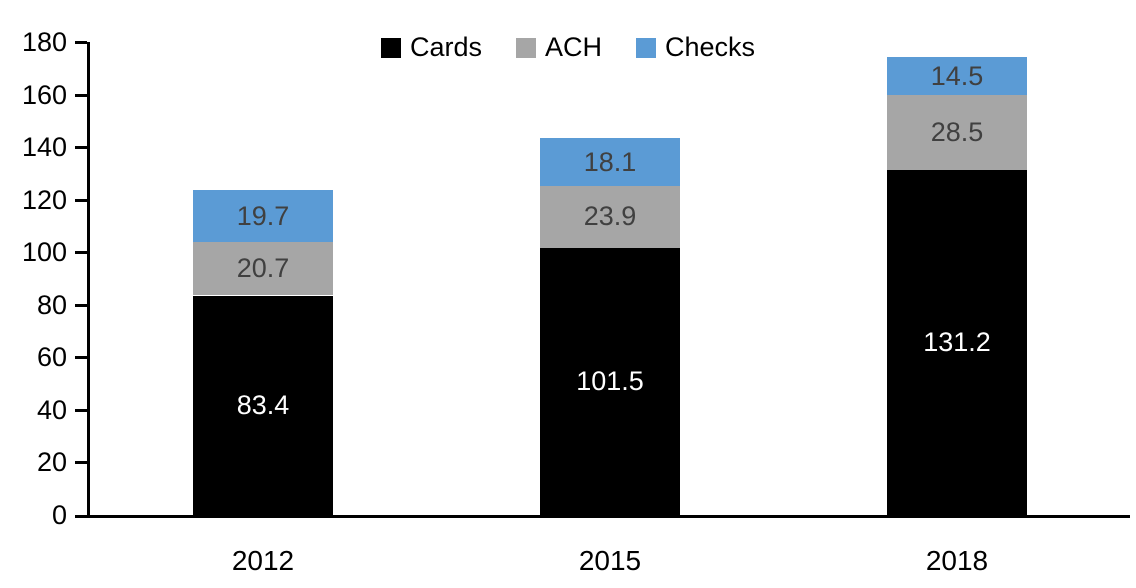 Image resolution: width=1136 pixels, height=588 pixels. I want to click on y-axis-tick-label: 20, so click(51, 462).